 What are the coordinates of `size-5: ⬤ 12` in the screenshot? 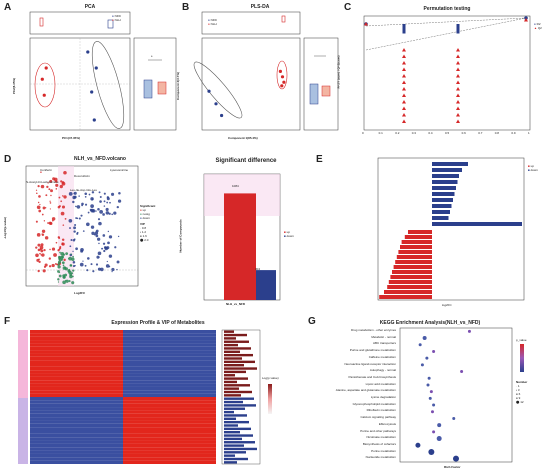 It's located at (520, 402).